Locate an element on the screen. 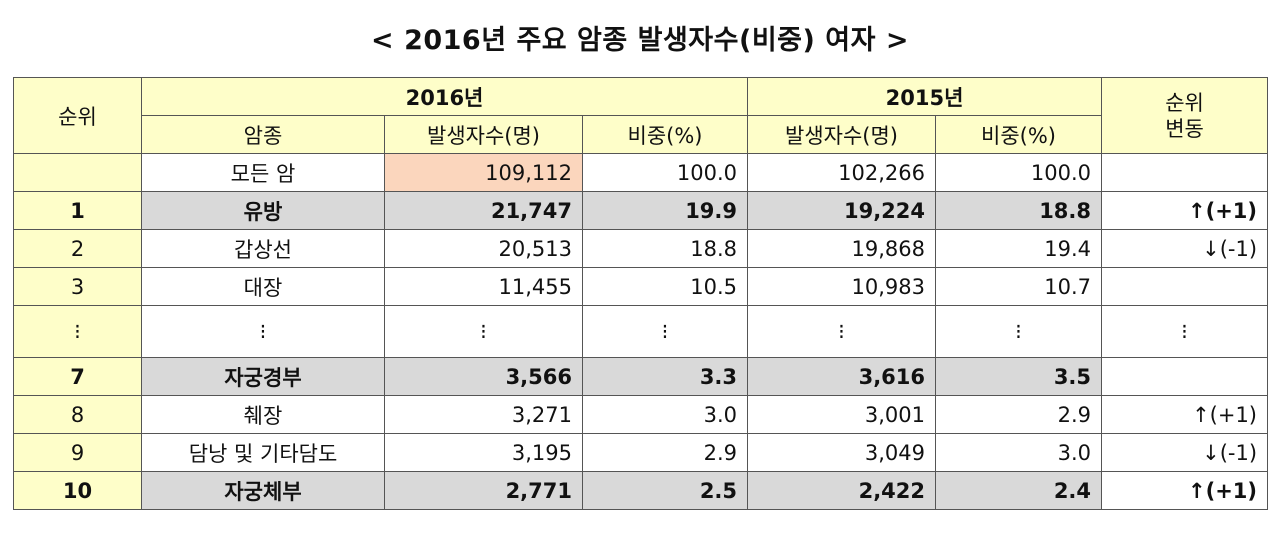  table-row: 8 췌장 3,271 3.0 3,001 2.9 ↑(+1) is located at coordinates (641, 414).